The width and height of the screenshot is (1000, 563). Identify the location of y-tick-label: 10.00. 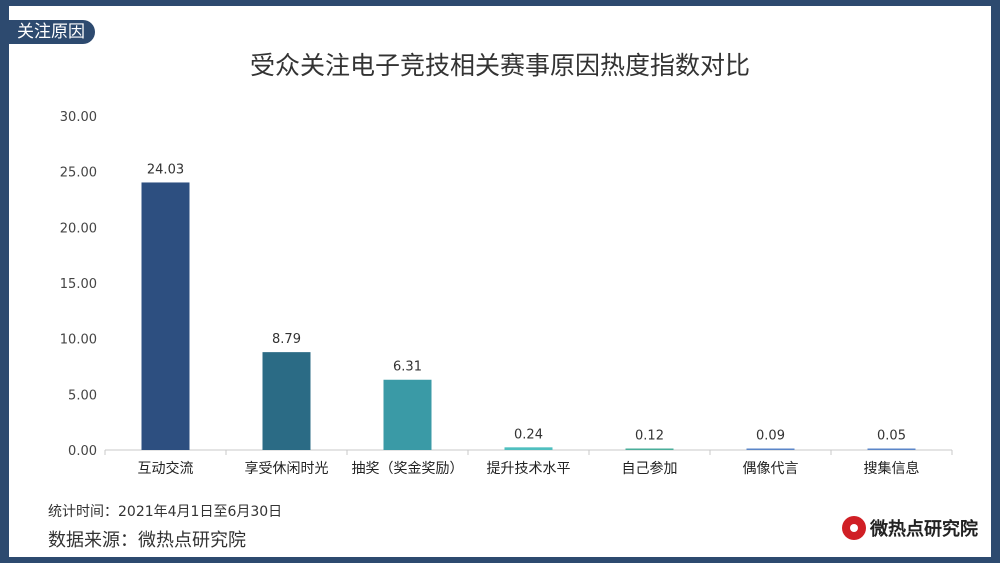
(78, 340).